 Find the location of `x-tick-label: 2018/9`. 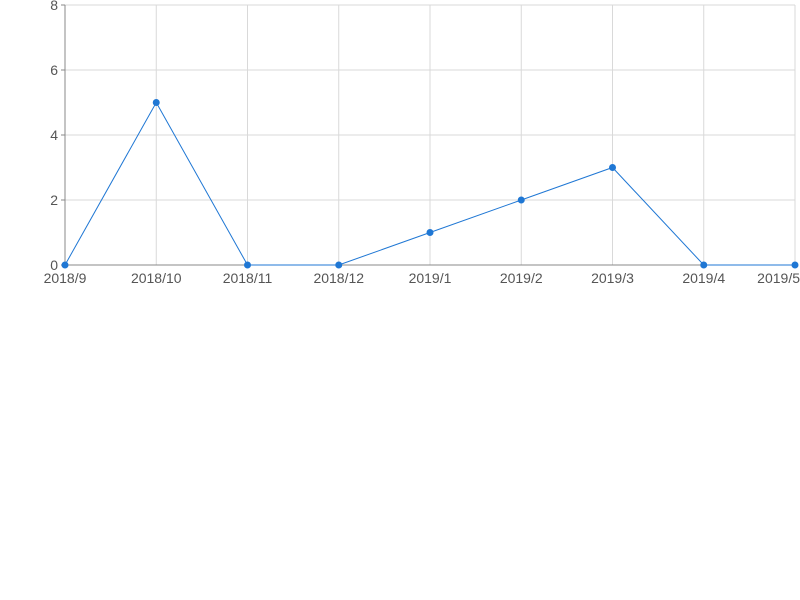

x-tick-label: 2018/9 is located at coordinates (65, 278).